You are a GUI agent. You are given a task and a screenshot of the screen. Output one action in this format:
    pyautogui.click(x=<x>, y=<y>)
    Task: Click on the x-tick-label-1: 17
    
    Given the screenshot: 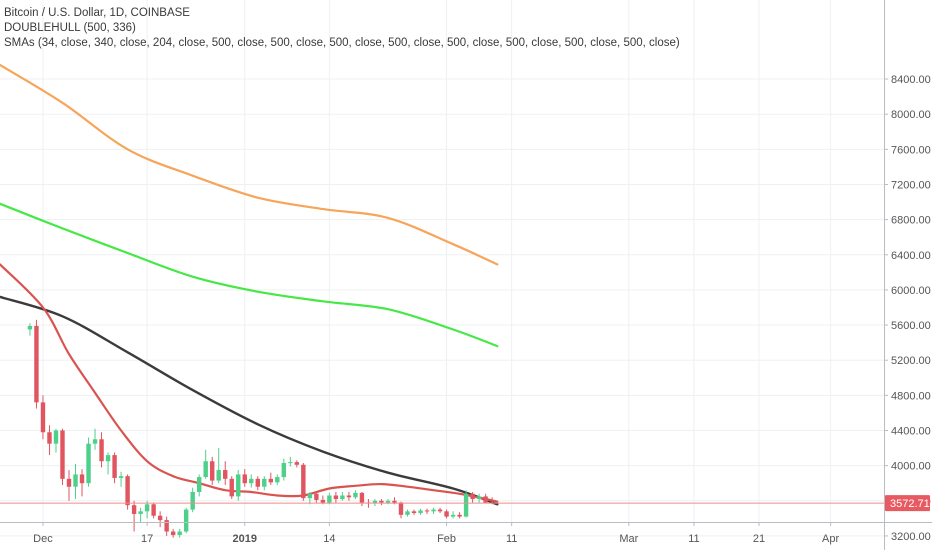 What is the action you would take?
    pyautogui.click(x=147, y=539)
    